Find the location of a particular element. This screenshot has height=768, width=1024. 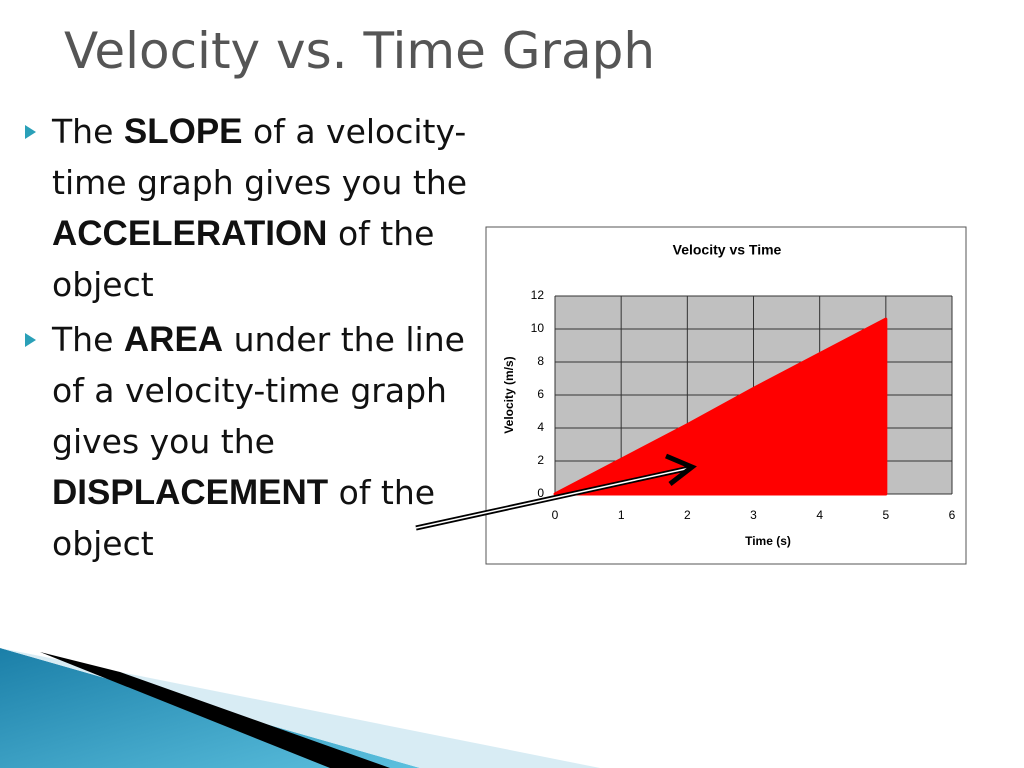

y-tick-label: 6 is located at coordinates (540, 394).